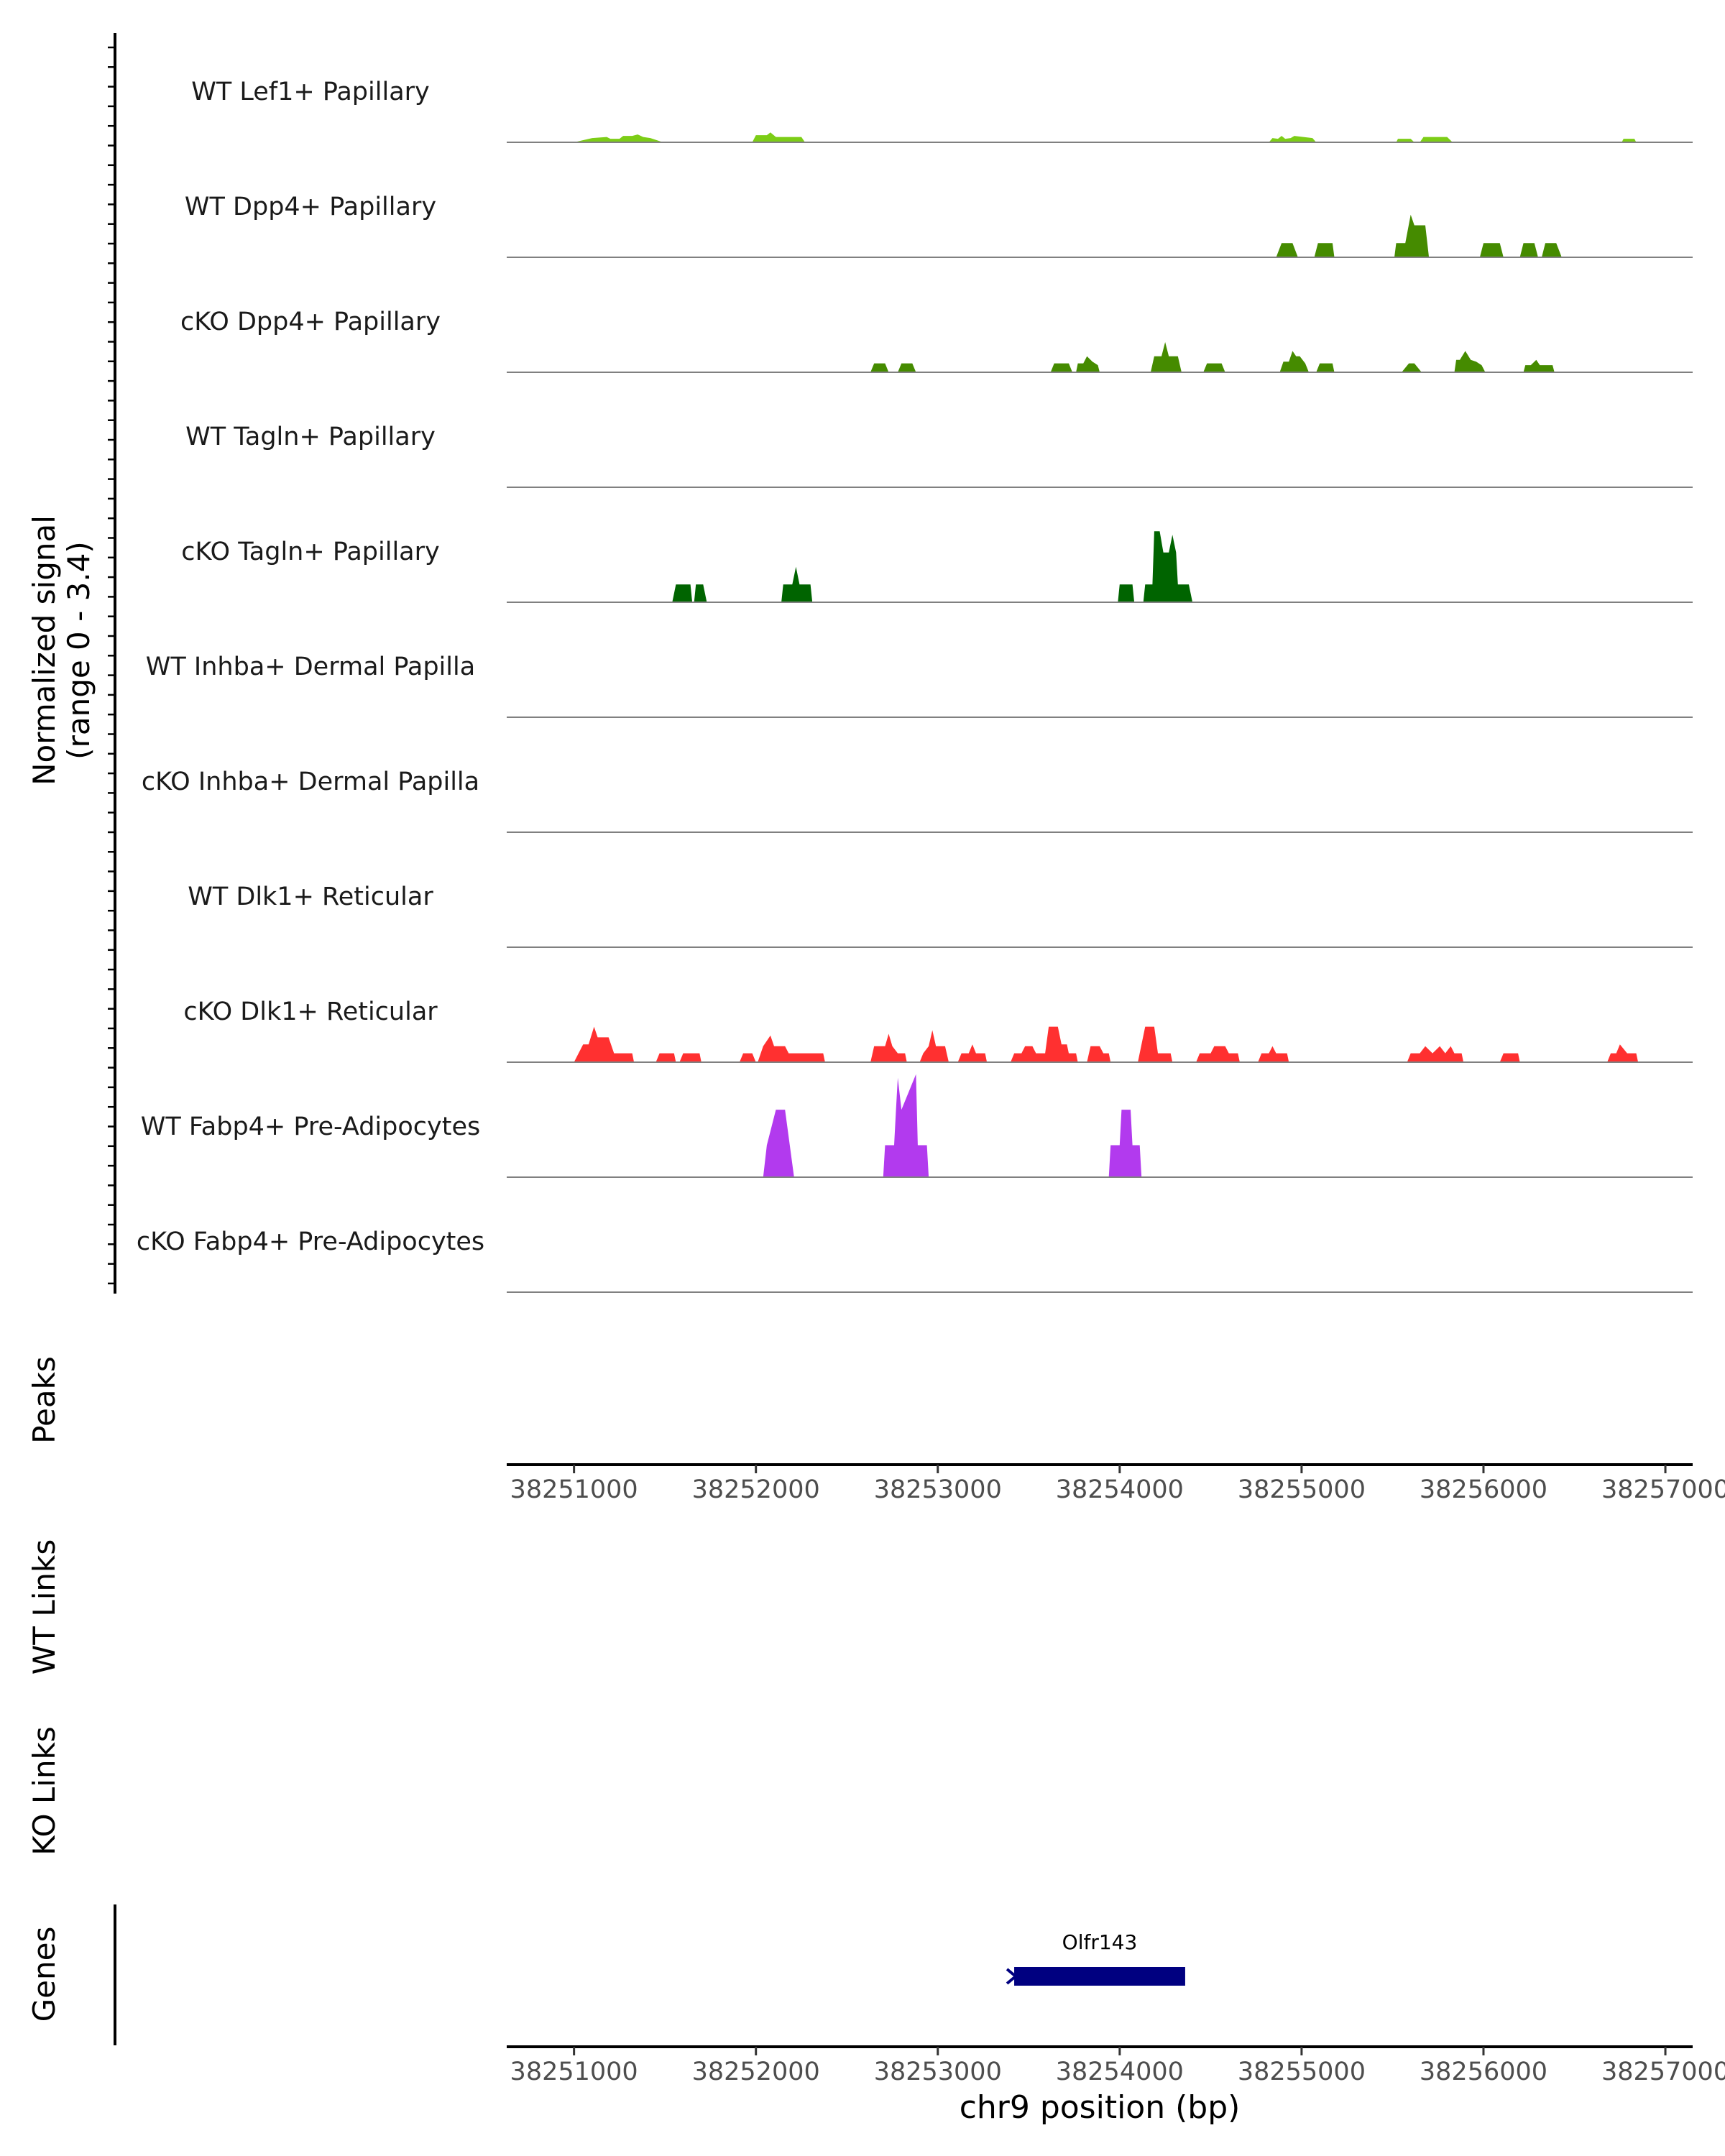 This screenshot has width=1725, height=2156. What do you see at coordinates (936, 341) in the screenshot?
I see `track-2: cKO Dpp4+ Papillary` at bounding box center [936, 341].